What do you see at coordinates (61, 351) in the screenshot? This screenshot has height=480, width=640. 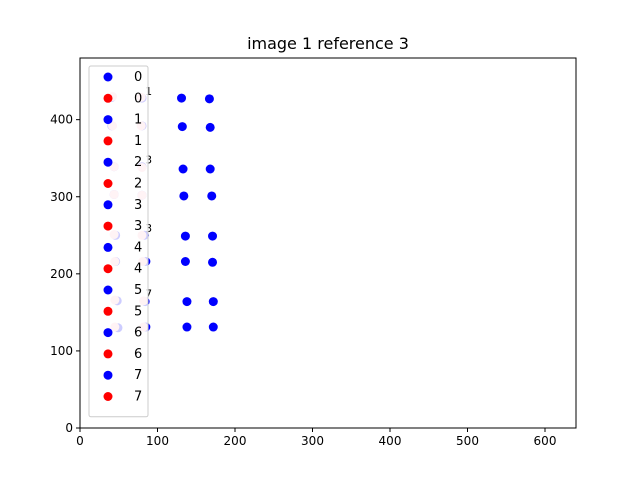 I see `y-tick-label: 100` at bounding box center [61, 351].